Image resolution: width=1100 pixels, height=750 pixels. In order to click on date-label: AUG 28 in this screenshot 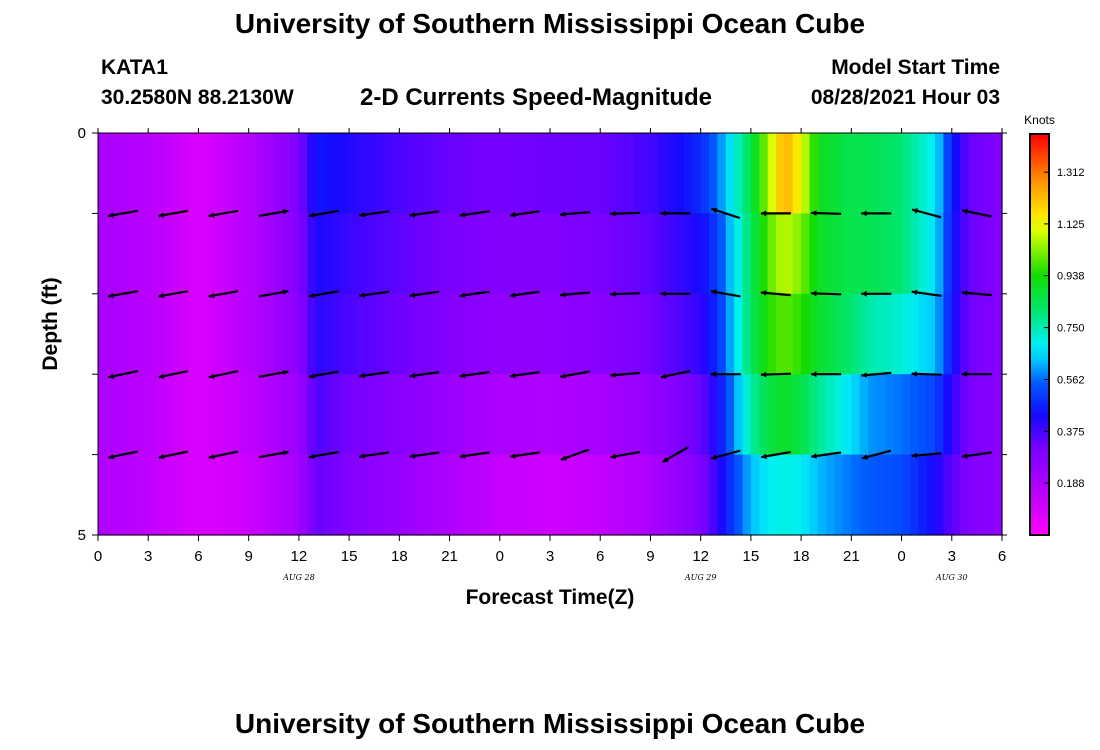, I will do `click(298, 577)`.